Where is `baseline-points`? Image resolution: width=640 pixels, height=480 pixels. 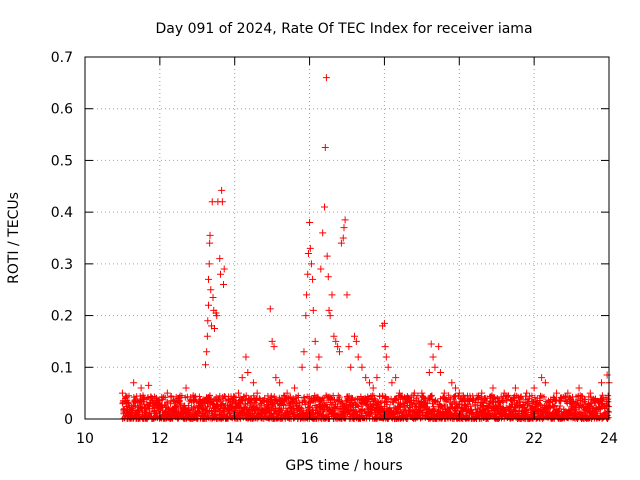 baseline-points is located at coordinates (365, 407).